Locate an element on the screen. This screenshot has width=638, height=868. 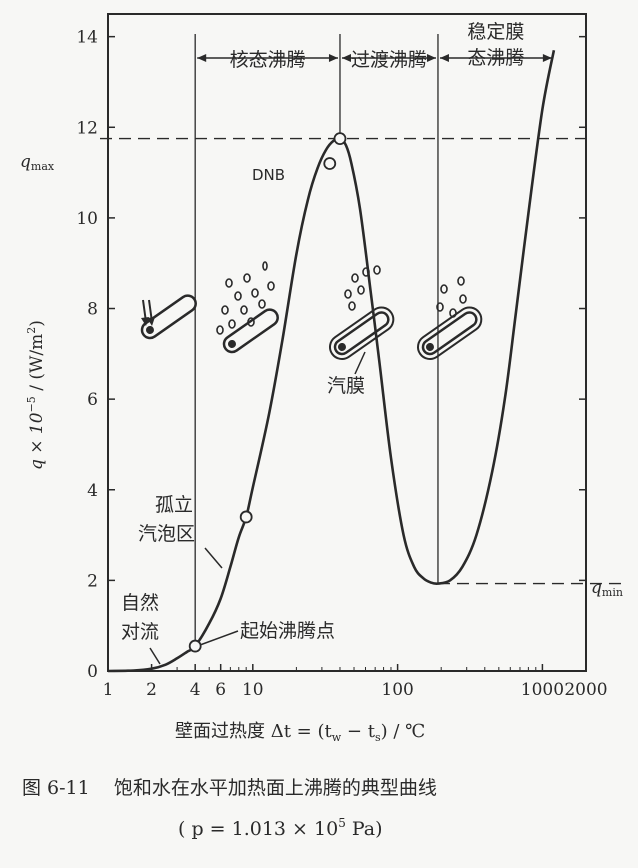
x-axis-ticks: 1 2 4 6 10 100 1000 2000 is located at coordinates (355, 682).